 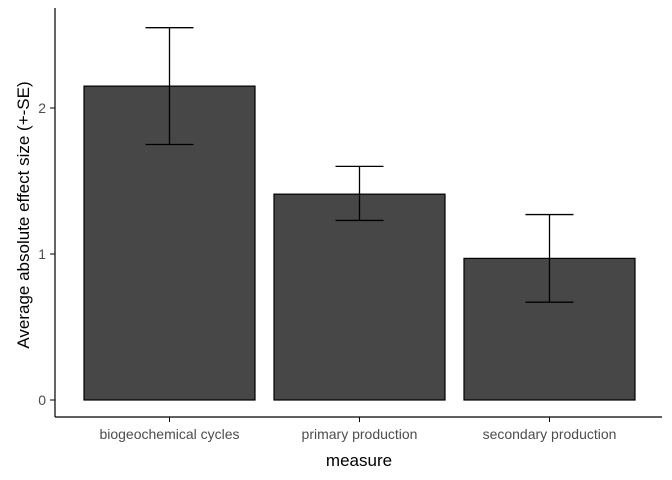 I want to click on y-axis-title: Average absolute effect size (+-SE), so click(x=23, y=214).